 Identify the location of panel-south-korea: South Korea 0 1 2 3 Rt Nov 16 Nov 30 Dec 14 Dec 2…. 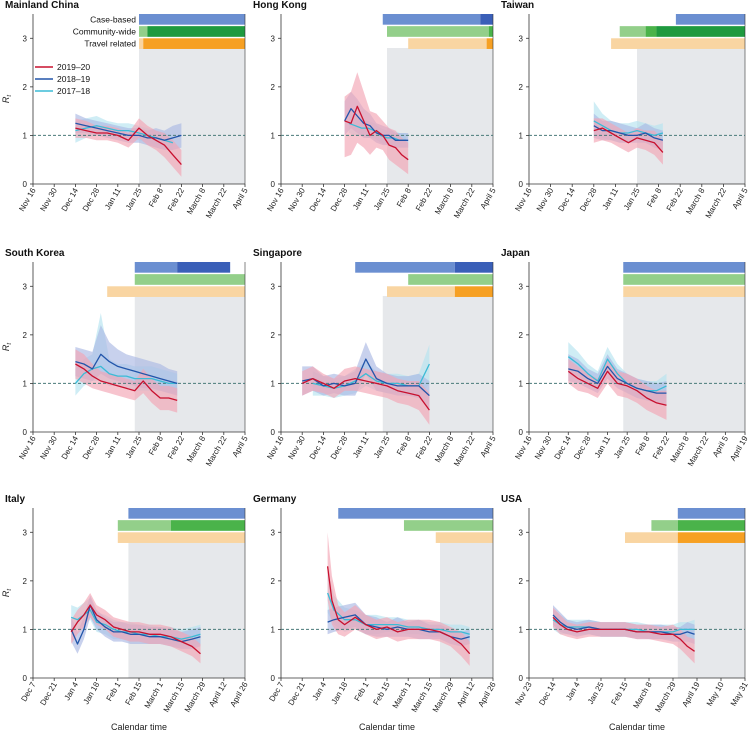
(125, 358).